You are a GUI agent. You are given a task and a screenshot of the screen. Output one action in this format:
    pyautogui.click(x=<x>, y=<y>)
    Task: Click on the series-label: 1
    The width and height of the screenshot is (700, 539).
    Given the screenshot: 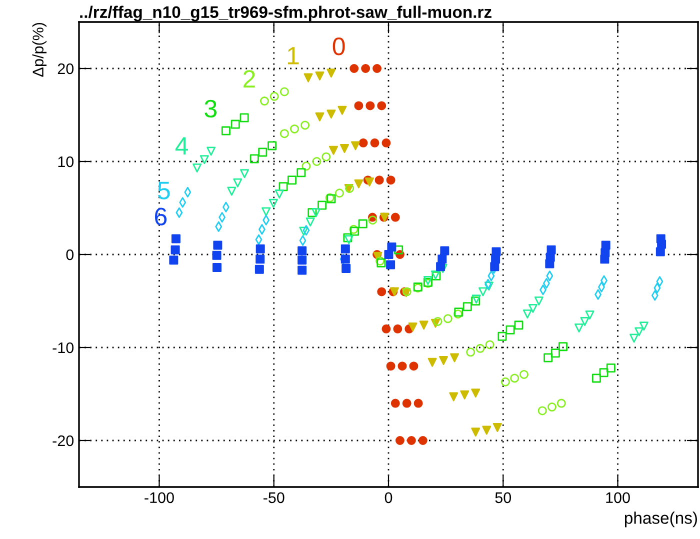 What is the action you would take?
    pyautogui.click(x=293, y=55)
    